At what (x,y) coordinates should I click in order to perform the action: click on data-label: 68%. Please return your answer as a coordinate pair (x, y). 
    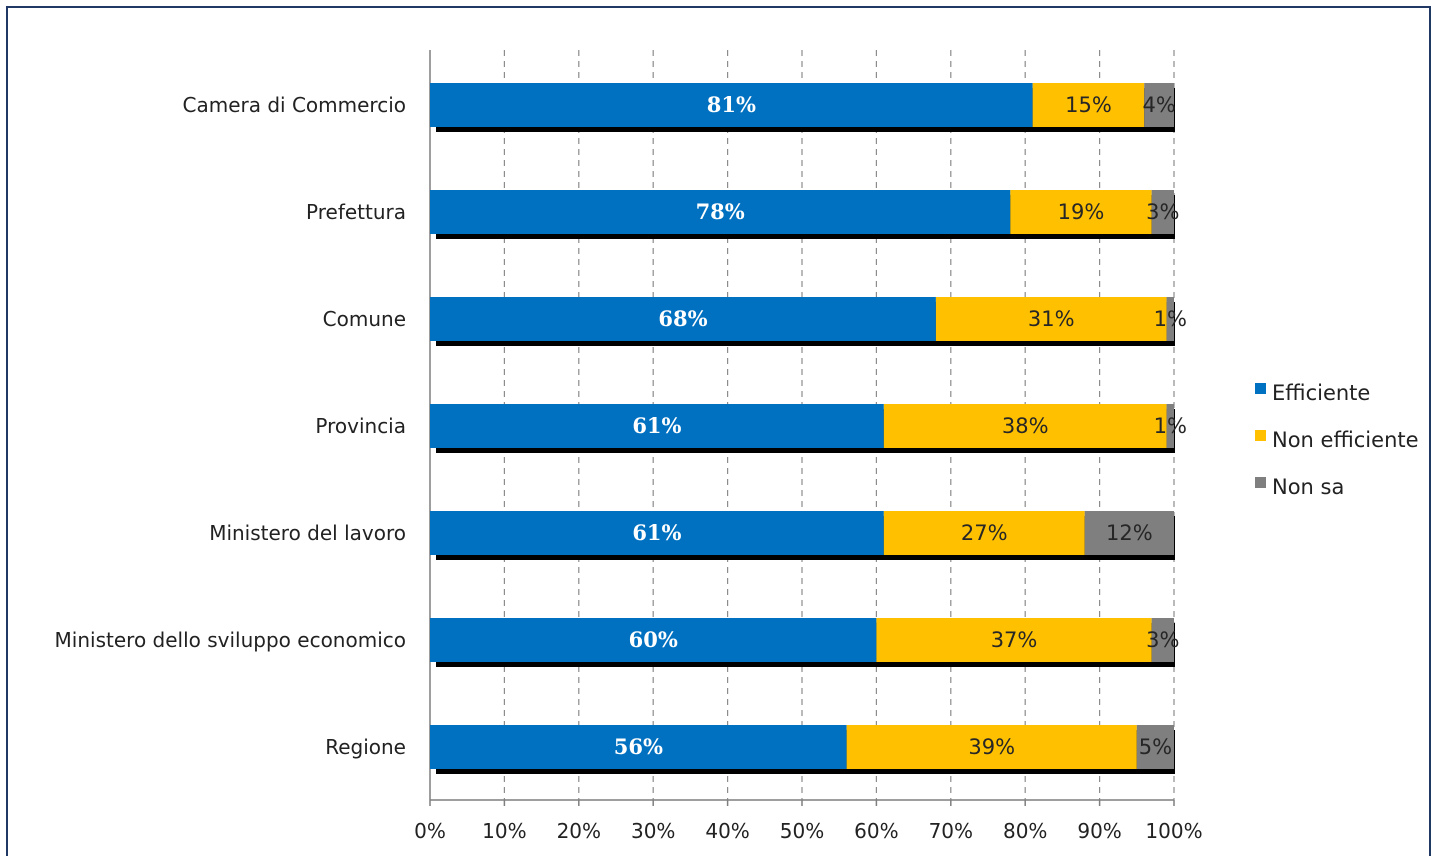
    Looking at the image, I should click on (682, 318).